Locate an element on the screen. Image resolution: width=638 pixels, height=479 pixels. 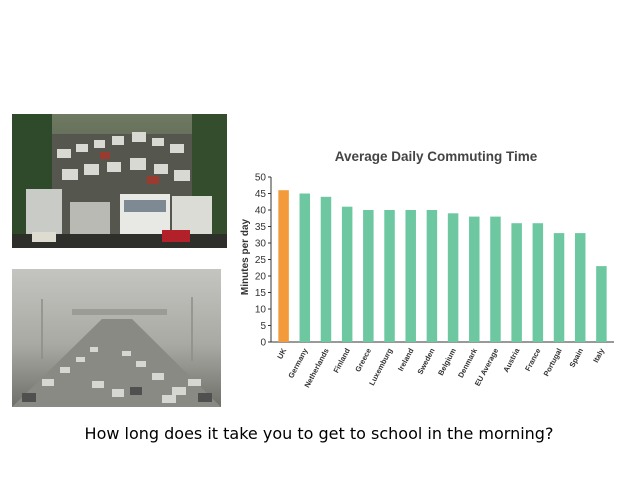
bar-eu-average is located at coordinates (495, 279).